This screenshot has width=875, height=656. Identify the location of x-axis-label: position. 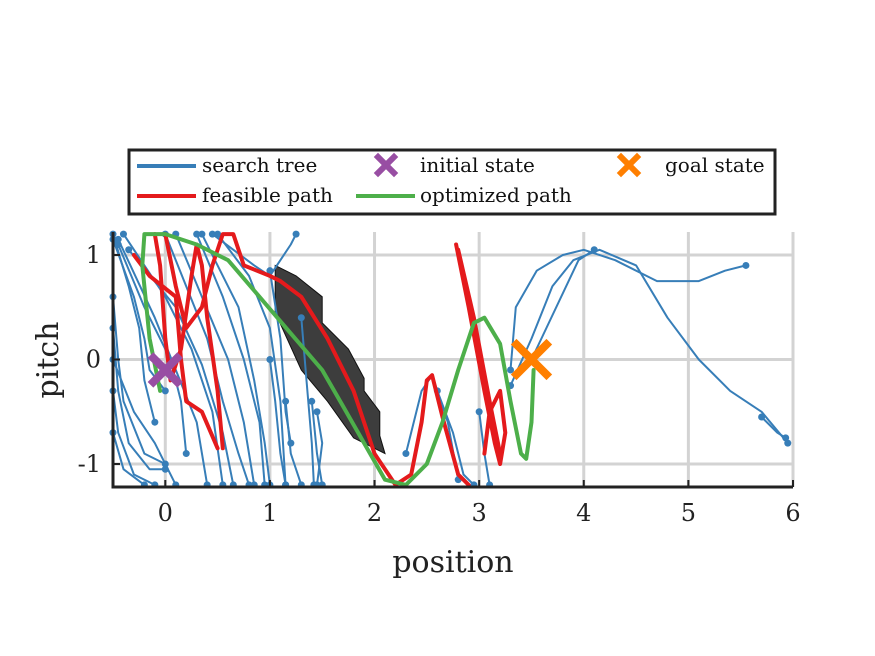
(452, 562).